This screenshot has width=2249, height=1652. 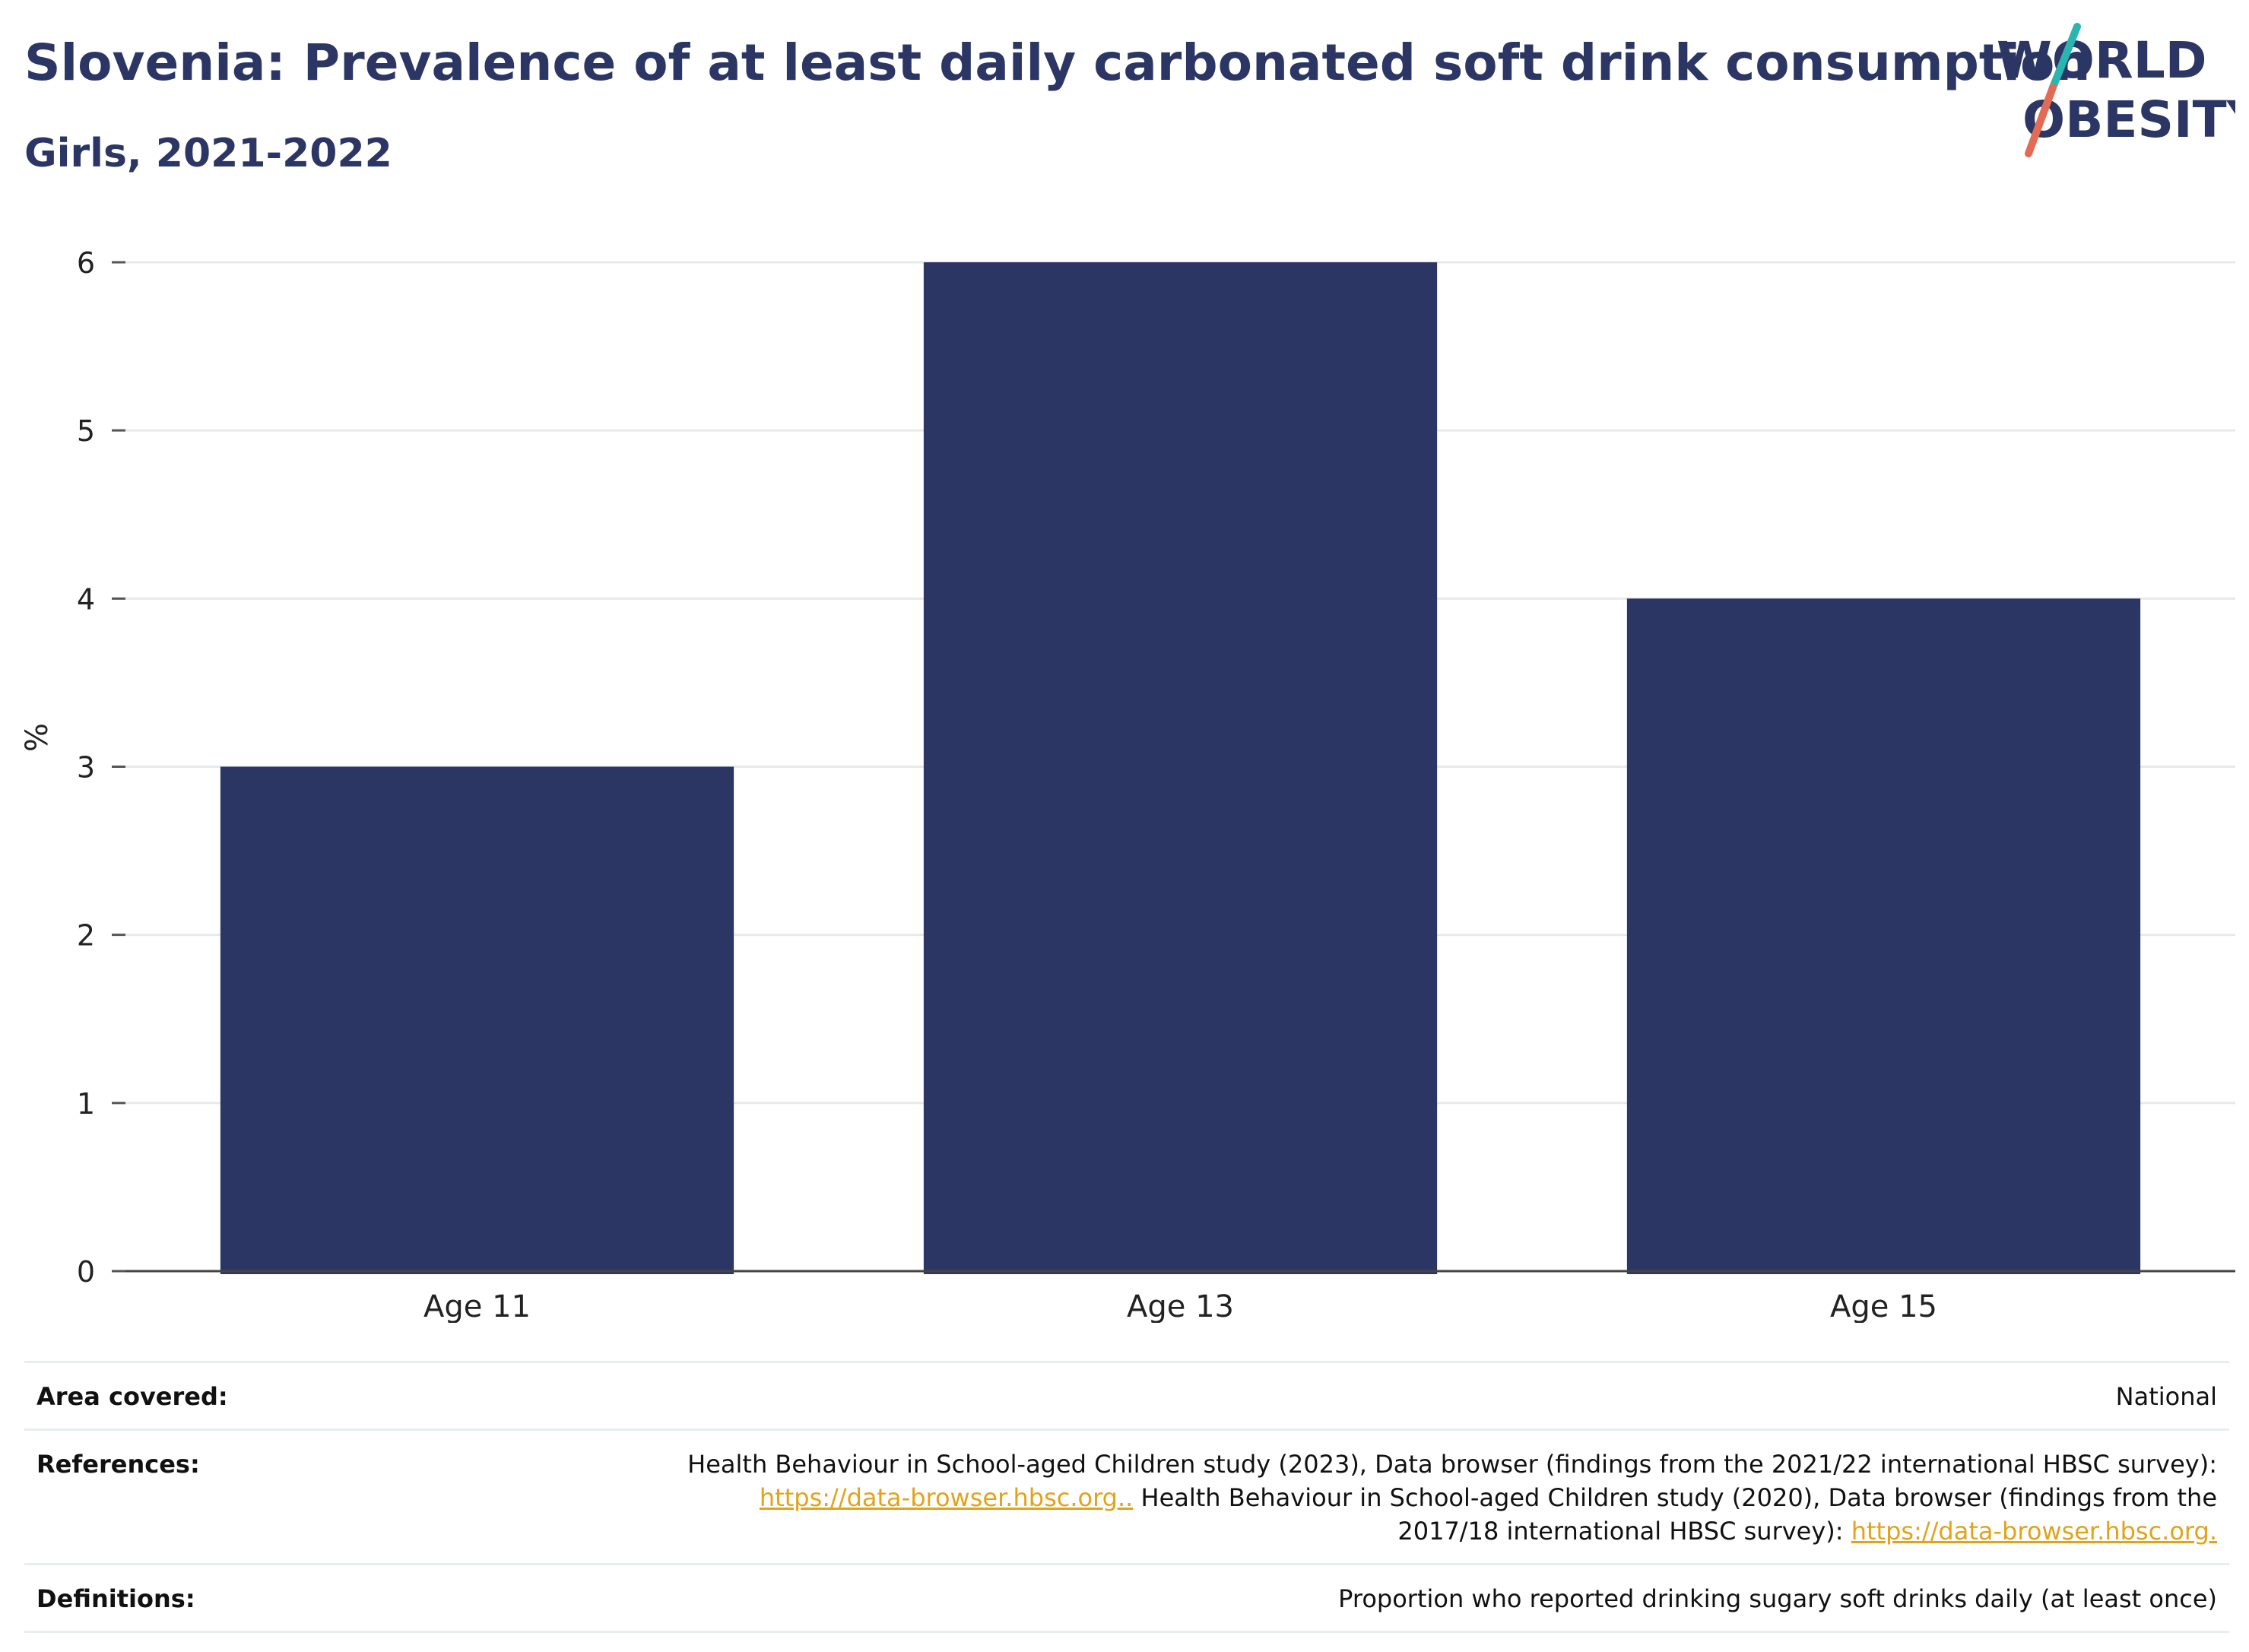 What do you see at coordinates (946, 1497) in the screenshot?
I see `reference-link-1: https://data-browser.hbsc.org..` at bounding box center [946, 1497].